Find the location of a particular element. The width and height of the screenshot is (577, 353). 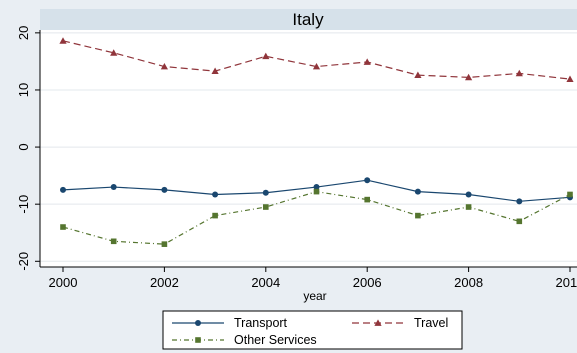

y-tick-label: 20 is located at coordinates (23, 33).